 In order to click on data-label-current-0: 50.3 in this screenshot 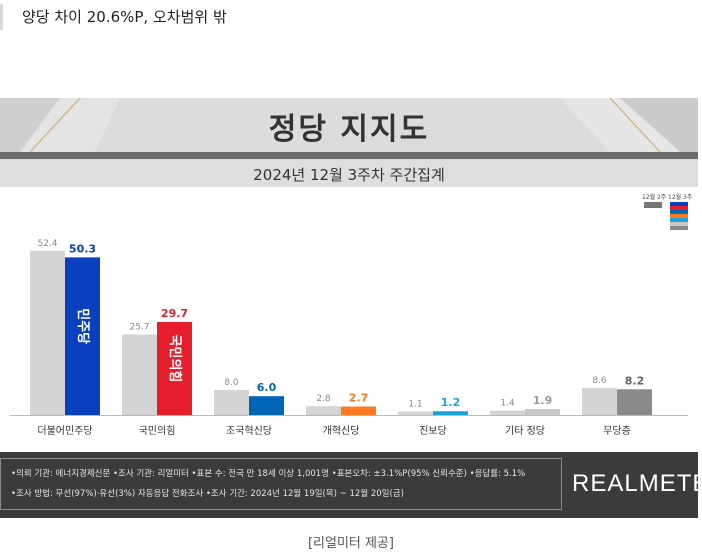, I will do `click(82, 248)`.